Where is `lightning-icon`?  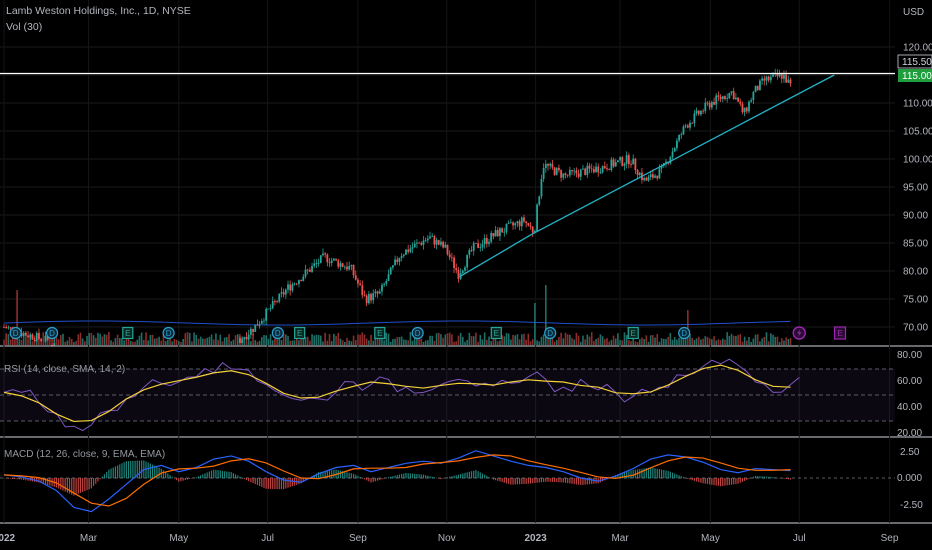 lightning-icon is located at coordinates (799, 333).